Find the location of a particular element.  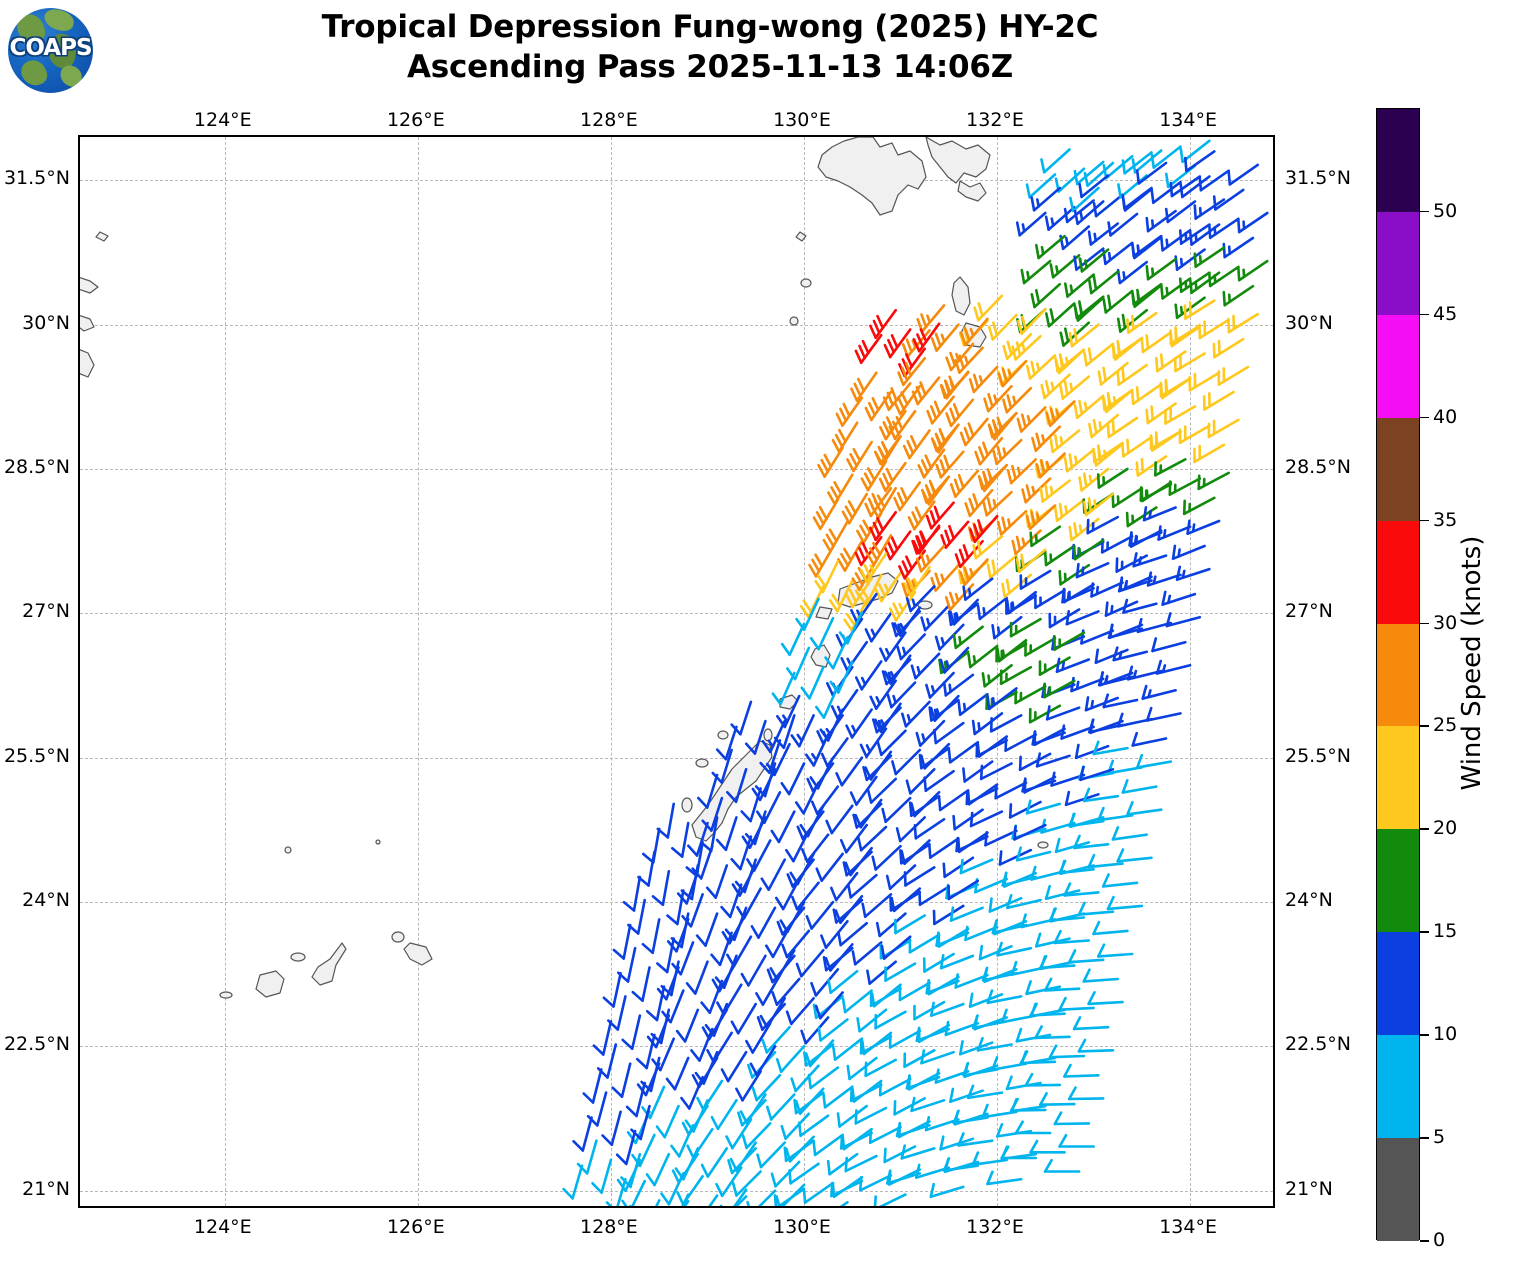

y-axis-tick-label-left: 24°N is located at coordinates (46, 900).